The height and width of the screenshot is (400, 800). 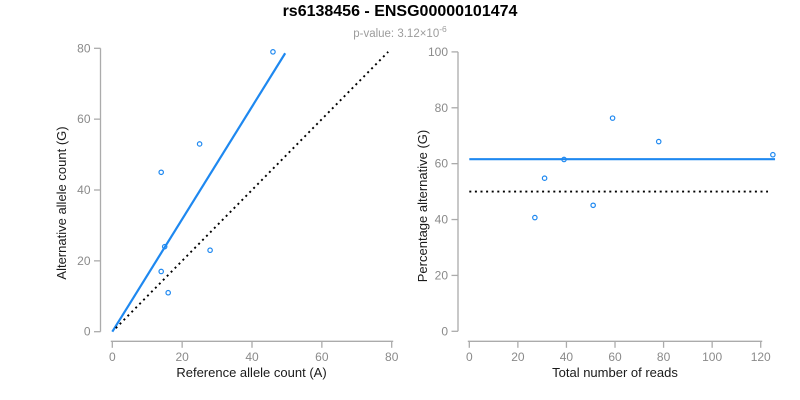 What do you see at coordinates (422, 206) in the screenshot?
I see `right-y-axis-title: Percentage alternative (G)` at bounding box center [422, 206].